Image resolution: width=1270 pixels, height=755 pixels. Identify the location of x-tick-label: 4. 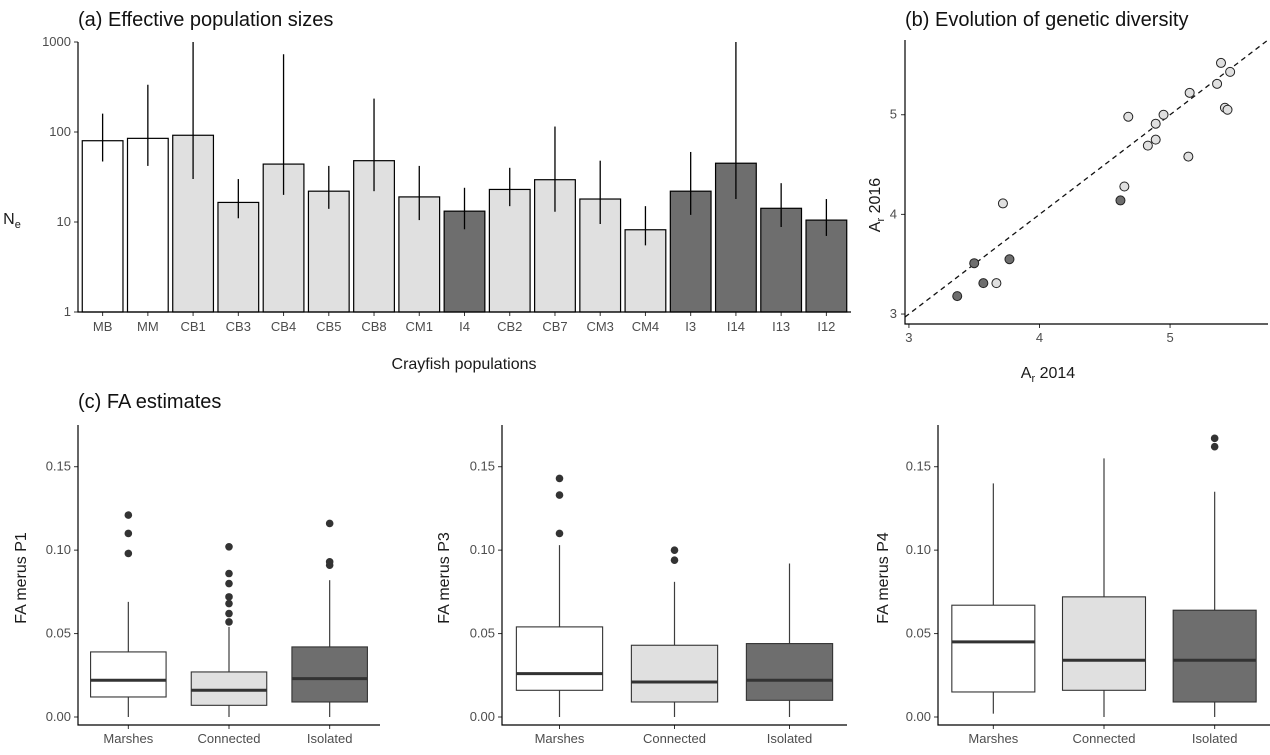
(1039, 337).